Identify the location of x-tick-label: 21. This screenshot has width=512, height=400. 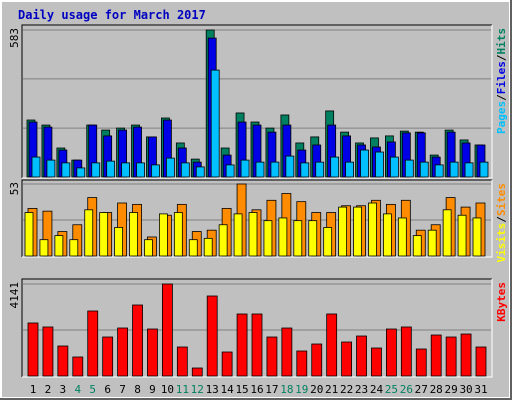
(331, 389).